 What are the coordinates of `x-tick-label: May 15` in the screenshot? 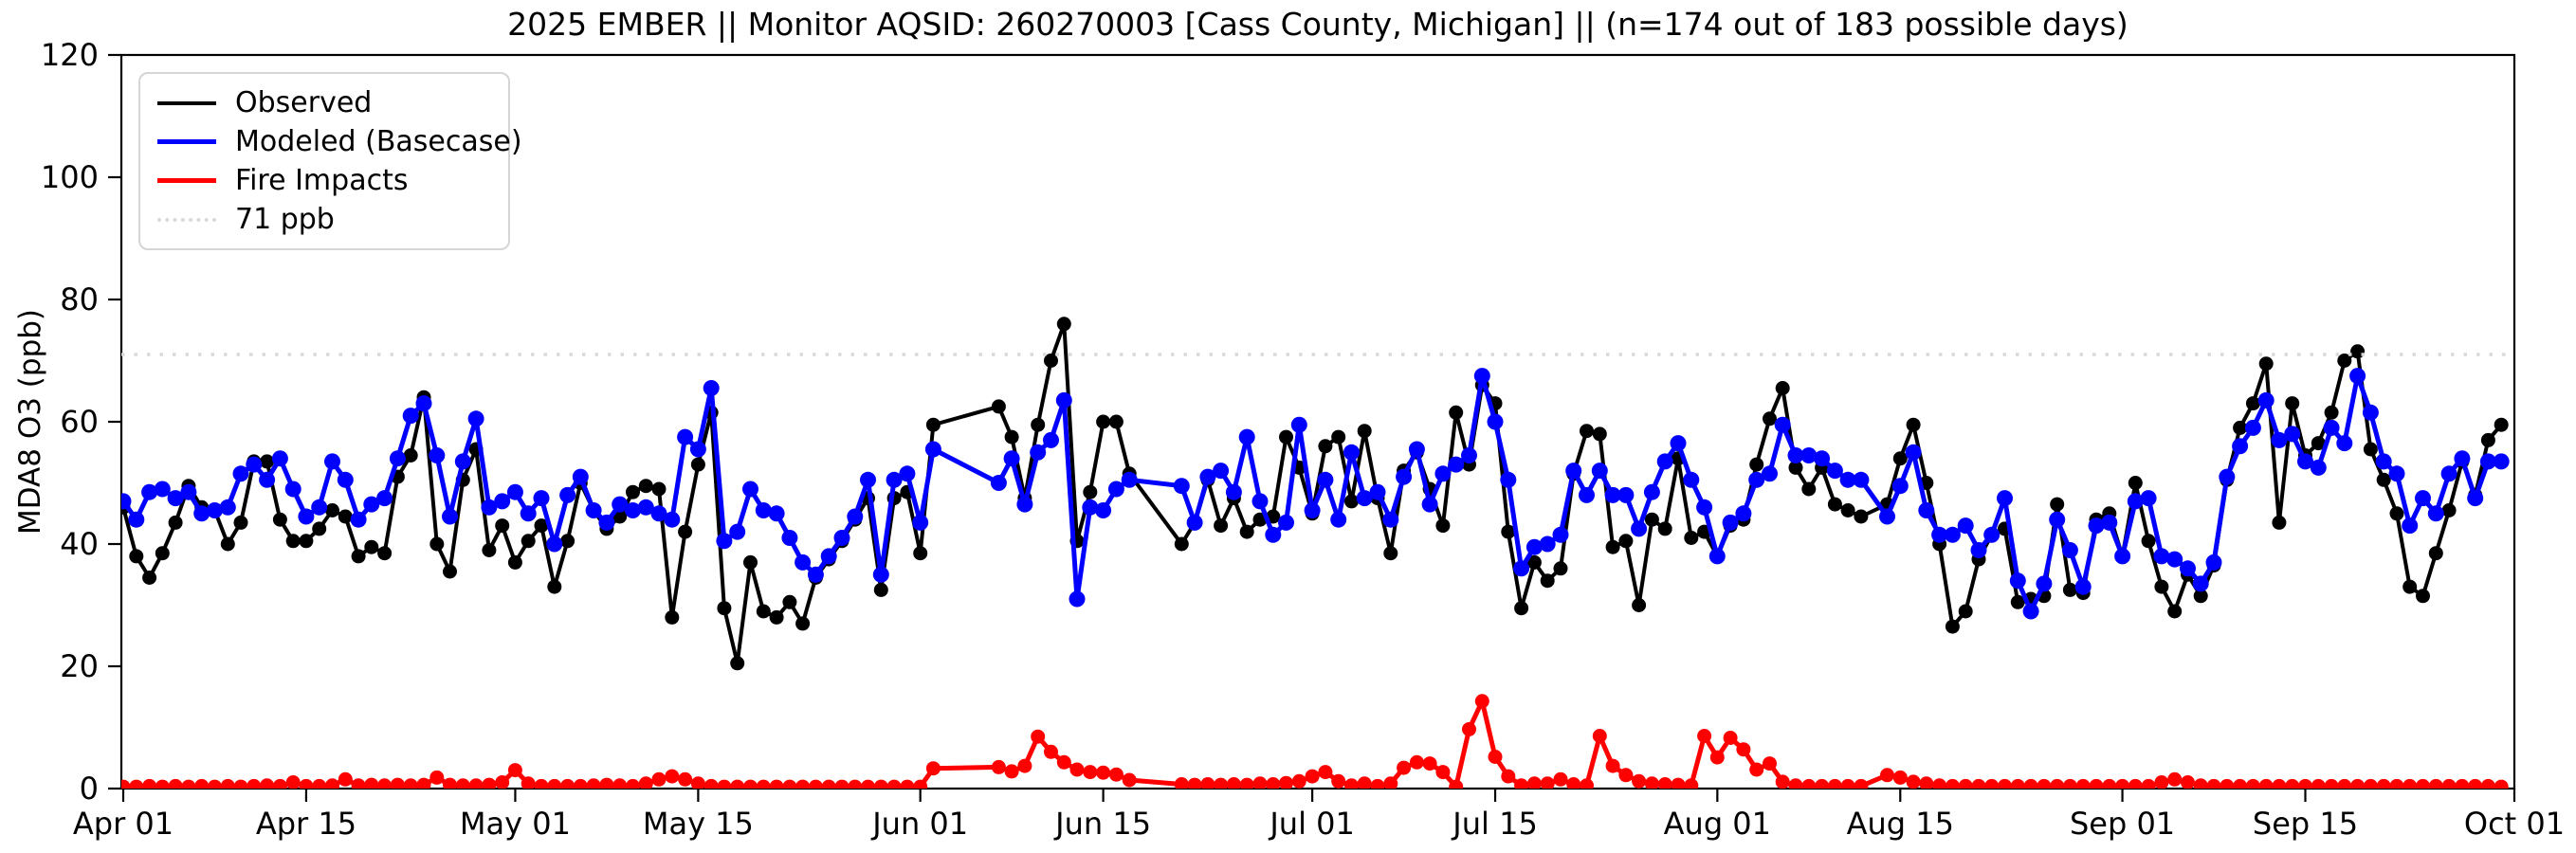 It's located at (698, 824).